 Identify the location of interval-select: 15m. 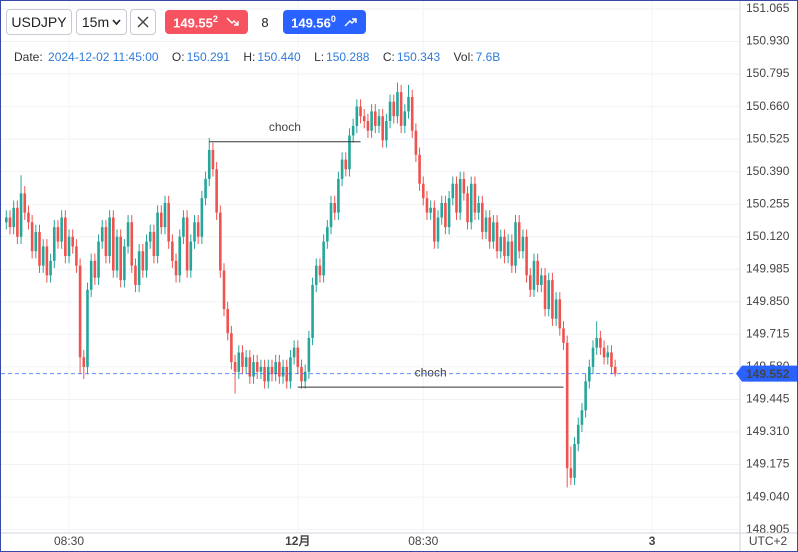
(101, 22).